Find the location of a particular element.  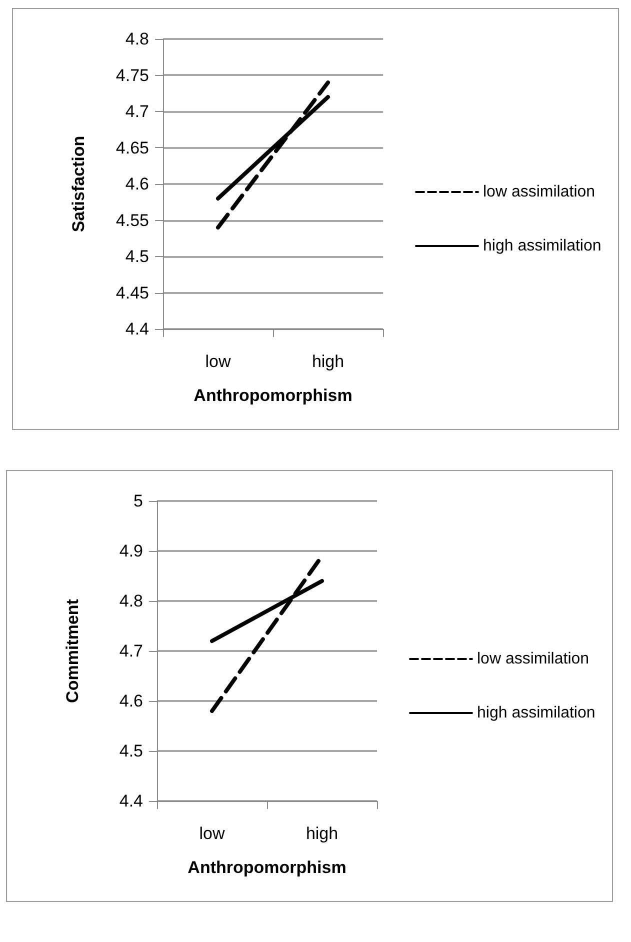

y-axis-title: Satisfaction is located at coordinates (78, 184).